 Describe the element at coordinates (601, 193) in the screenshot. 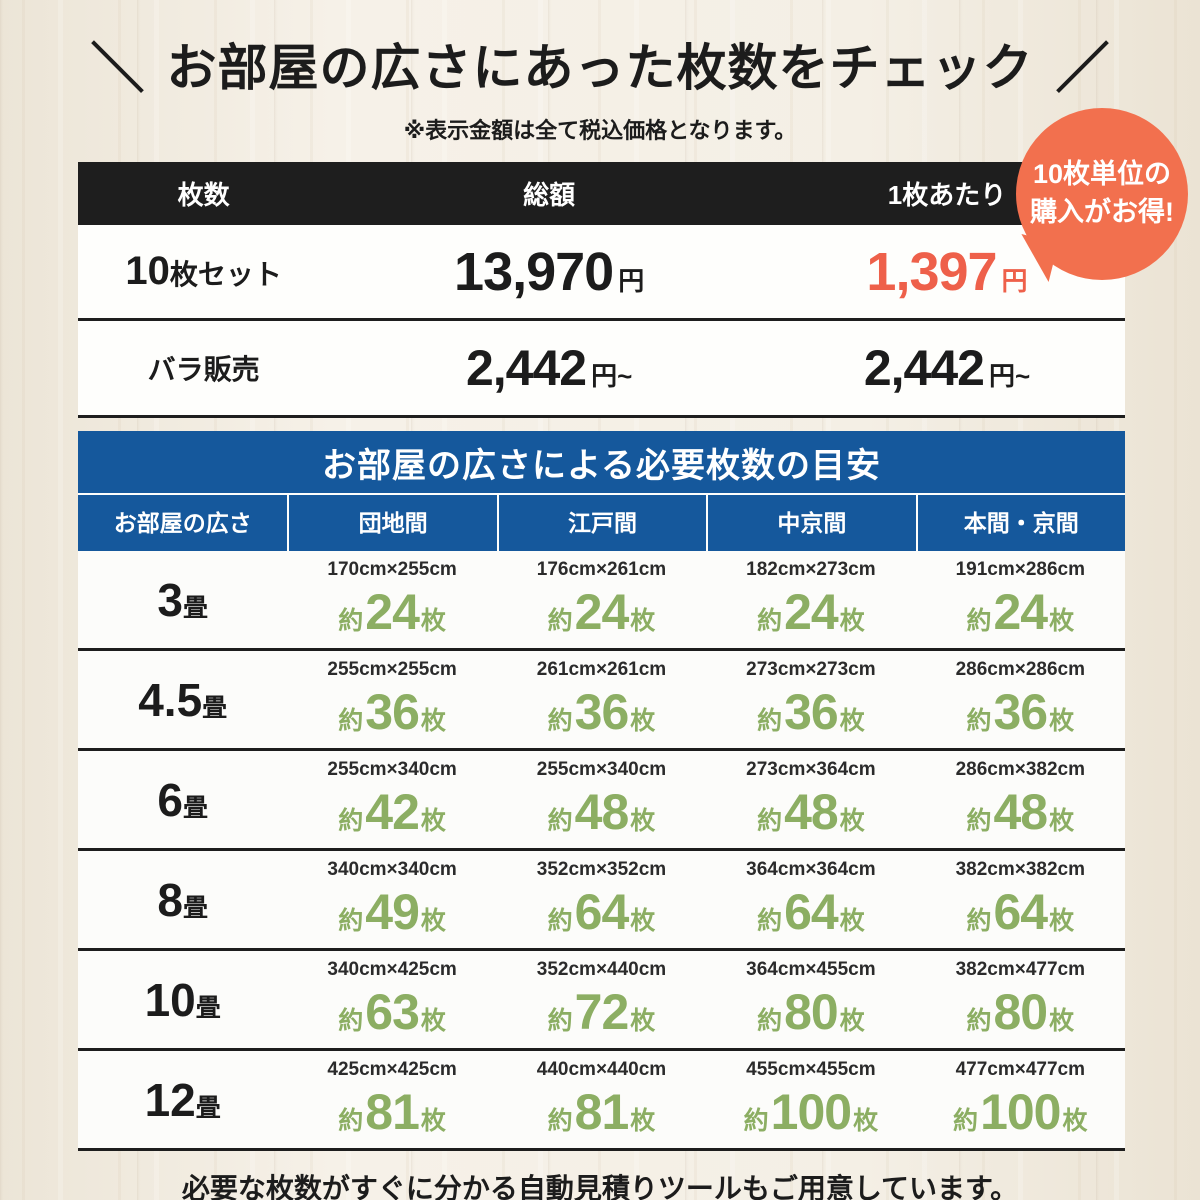

I see `price-table-header: 枚数 総額 1枚あたり` at that location.